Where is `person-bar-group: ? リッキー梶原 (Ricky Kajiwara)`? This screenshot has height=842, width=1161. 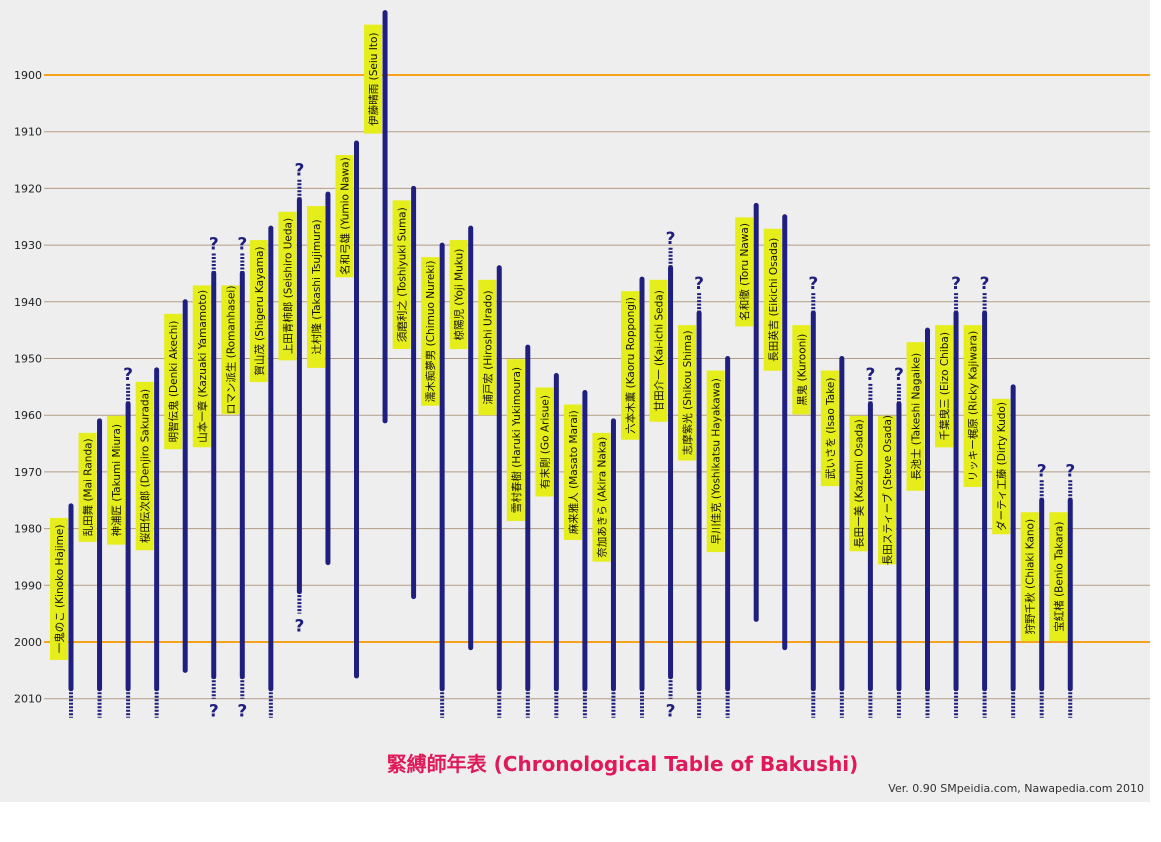 person-bar-group: ? リッキー梶原 (Ricky Kajiwara) is located at coordinates (976, 496).